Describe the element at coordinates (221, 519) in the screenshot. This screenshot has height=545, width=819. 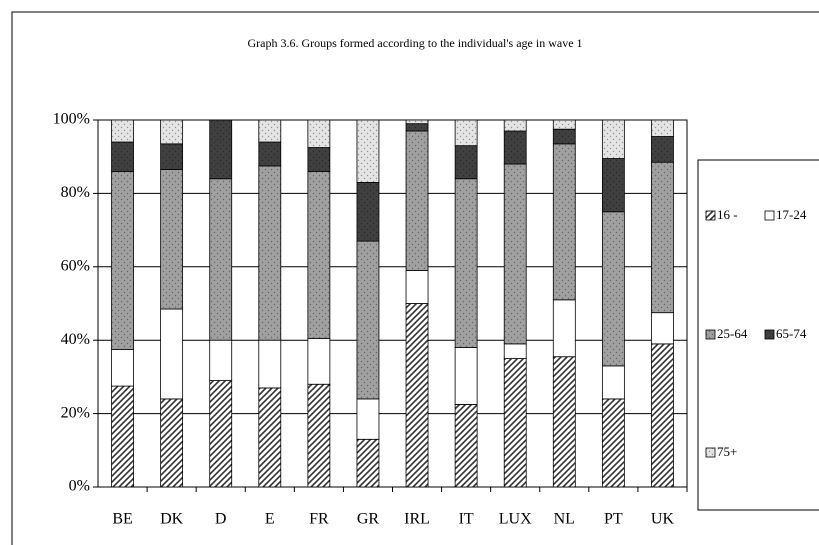
I see `x-tick-label: D` at that location.